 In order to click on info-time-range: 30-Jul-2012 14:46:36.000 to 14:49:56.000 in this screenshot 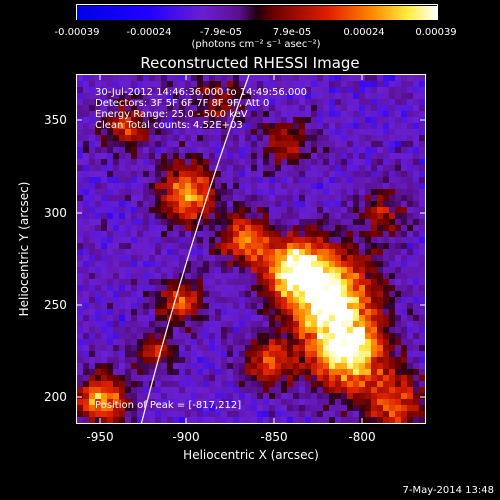, I will do `click(201, 92)`.